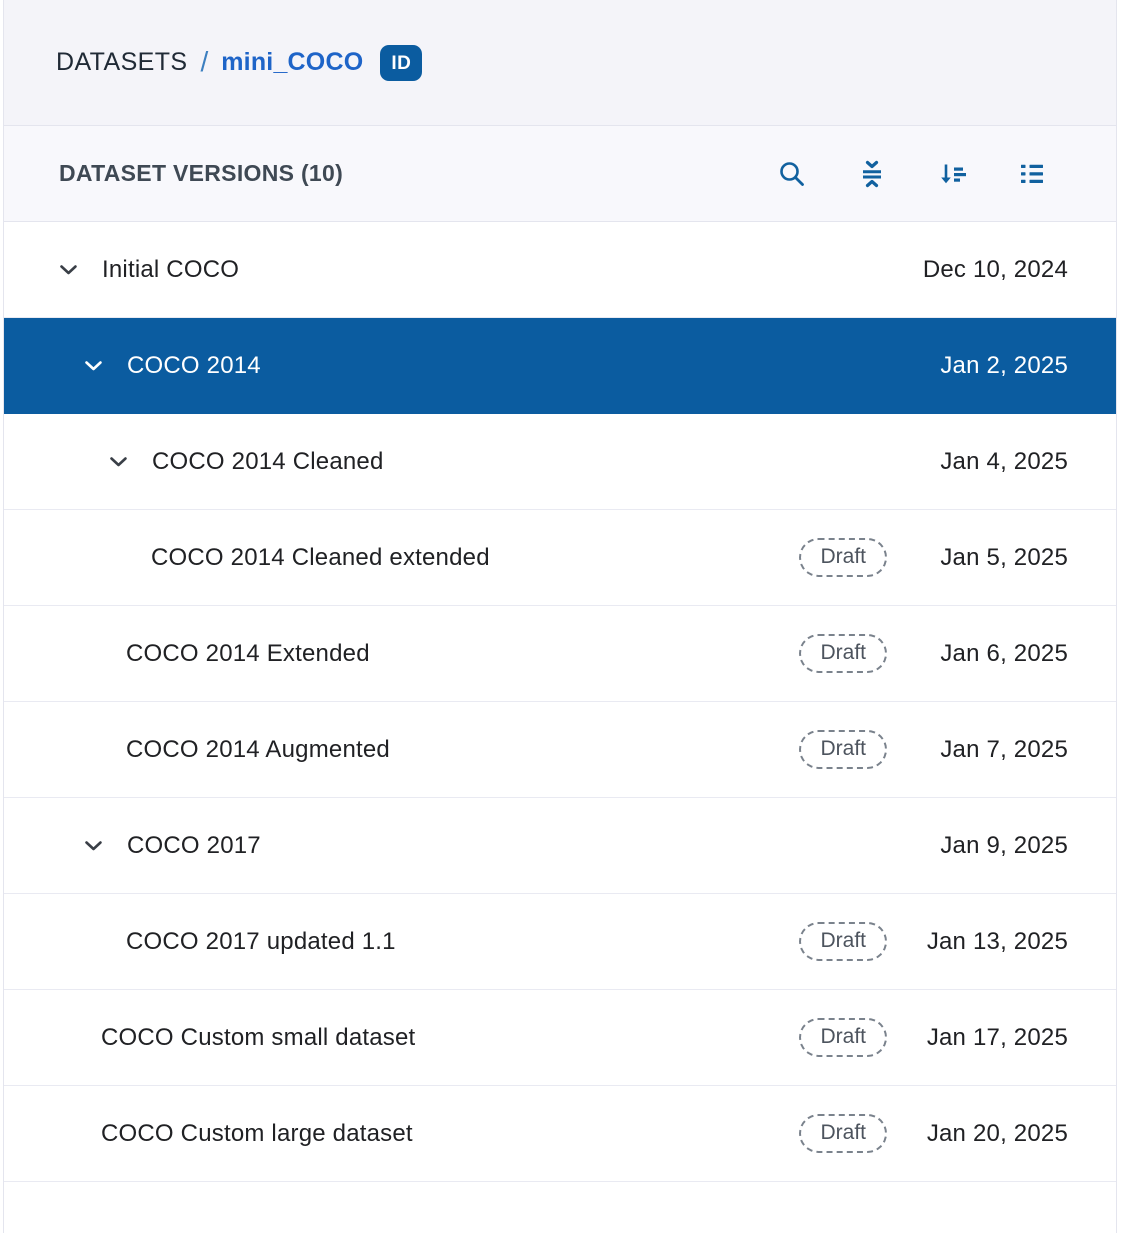 This screenshot has width=1122, height=1233. What do you see at coordinates (560, 270) in the screenshot?
I see `version-row: Initial COCO Dec 10, 2024` at bounding box center [560, 270].